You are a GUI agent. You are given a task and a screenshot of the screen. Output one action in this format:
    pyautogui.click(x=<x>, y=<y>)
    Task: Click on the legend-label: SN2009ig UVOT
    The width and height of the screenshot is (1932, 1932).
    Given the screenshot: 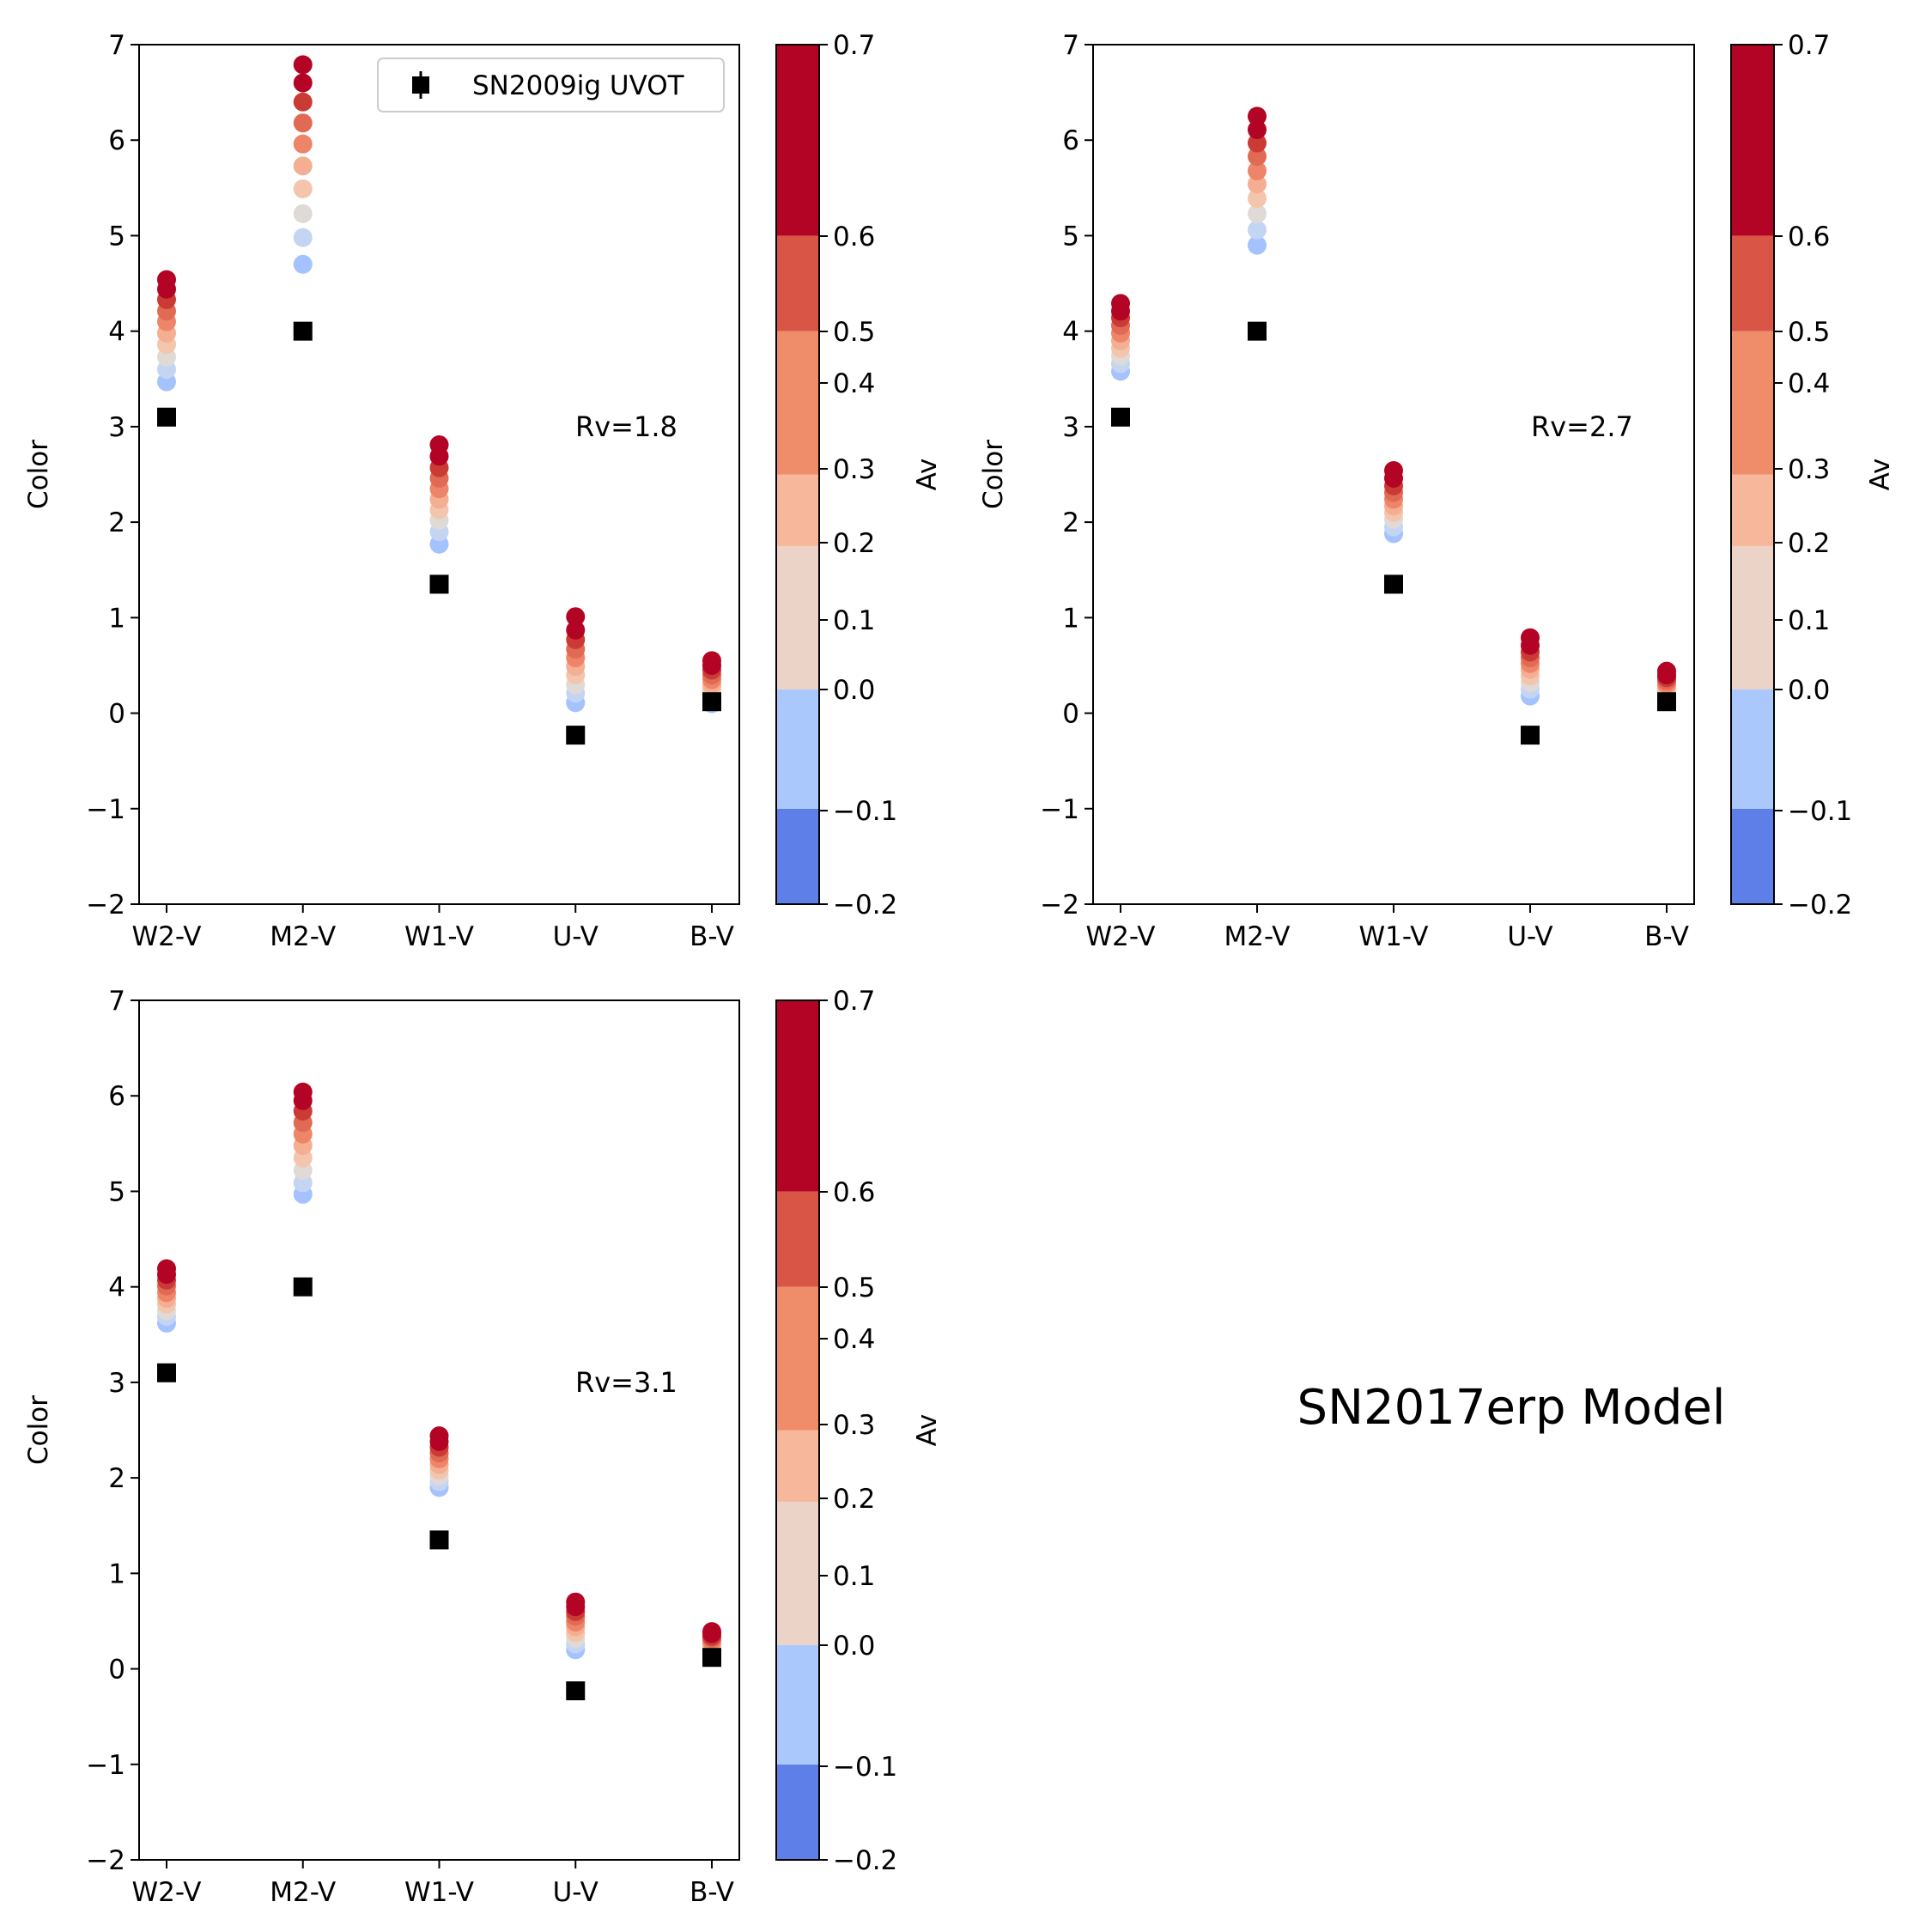 What is the action you would take?
    pyautogui.click(x=578, y=85)
    